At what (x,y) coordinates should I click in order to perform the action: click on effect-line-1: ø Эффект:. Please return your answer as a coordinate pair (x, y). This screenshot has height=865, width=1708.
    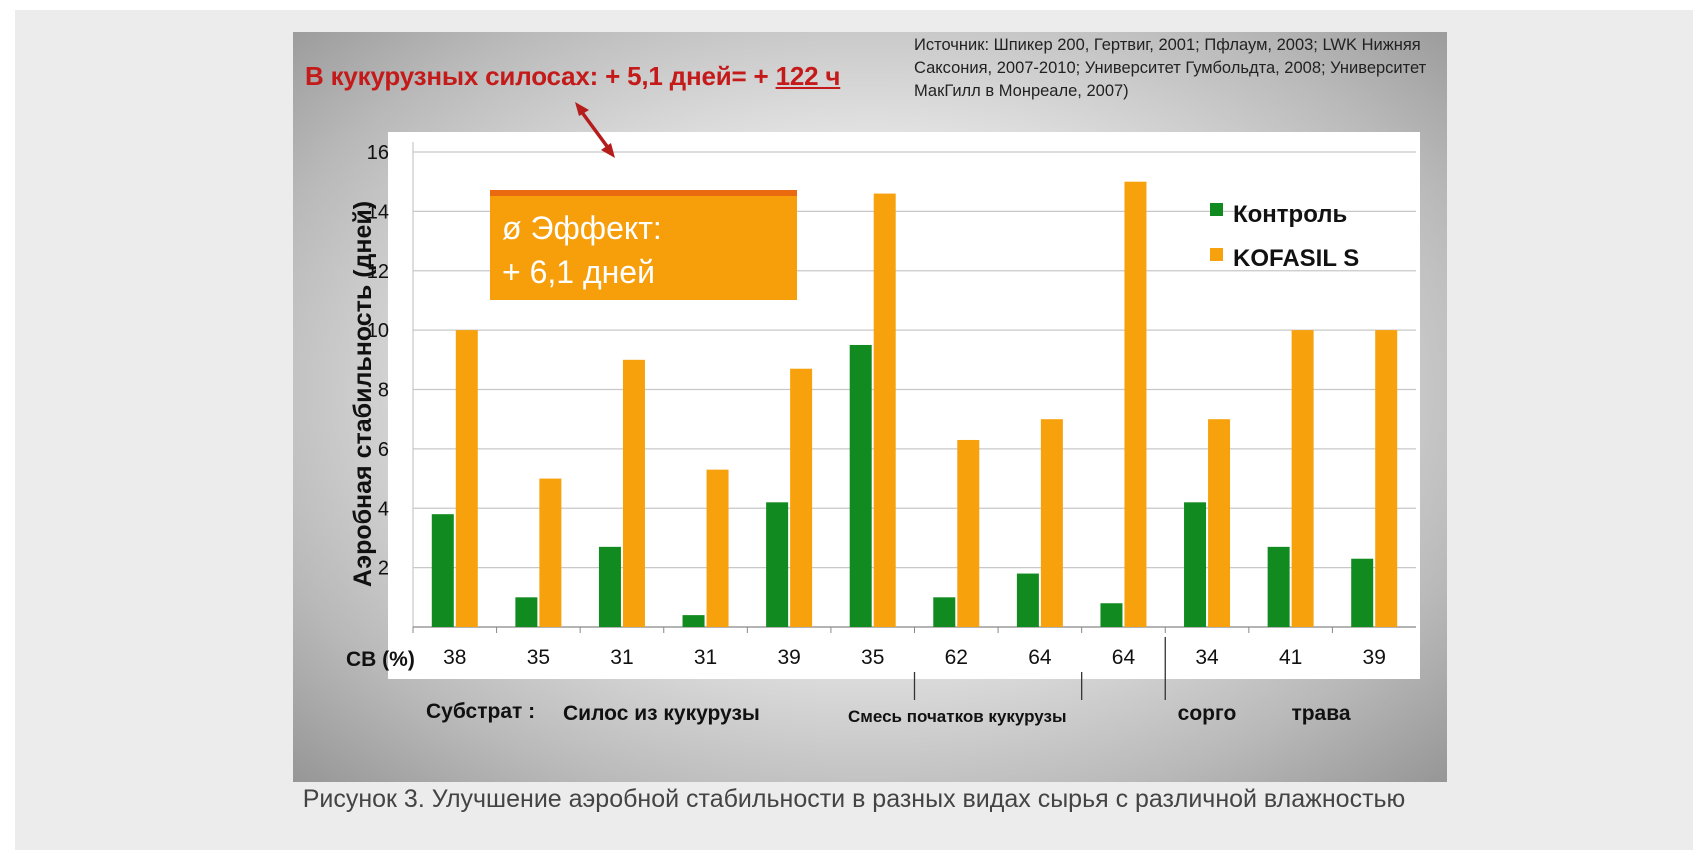
    Looking at the image, I should click on (582, 228).